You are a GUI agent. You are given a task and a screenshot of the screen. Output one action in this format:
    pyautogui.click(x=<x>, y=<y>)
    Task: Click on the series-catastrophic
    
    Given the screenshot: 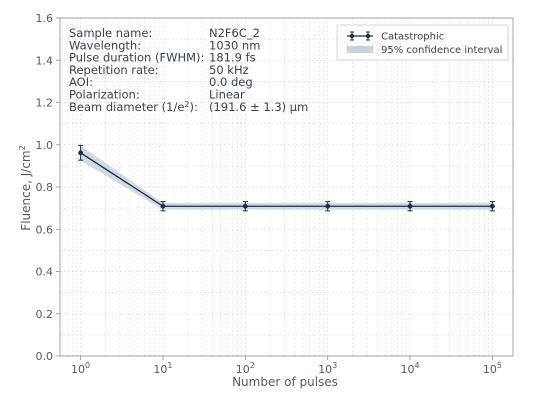 What is the action you would take?
    pyautogui.click(x=286, y=178)
    